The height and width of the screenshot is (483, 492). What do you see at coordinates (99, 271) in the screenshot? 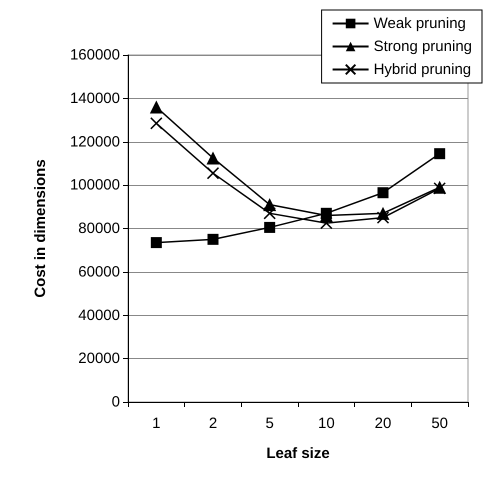
I see `y-tick-label: 60000` at bounding box center [99, 271].